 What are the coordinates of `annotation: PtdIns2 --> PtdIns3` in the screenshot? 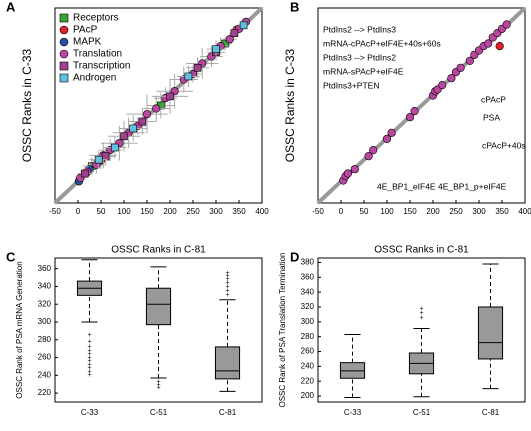 It's located at (359, 29).